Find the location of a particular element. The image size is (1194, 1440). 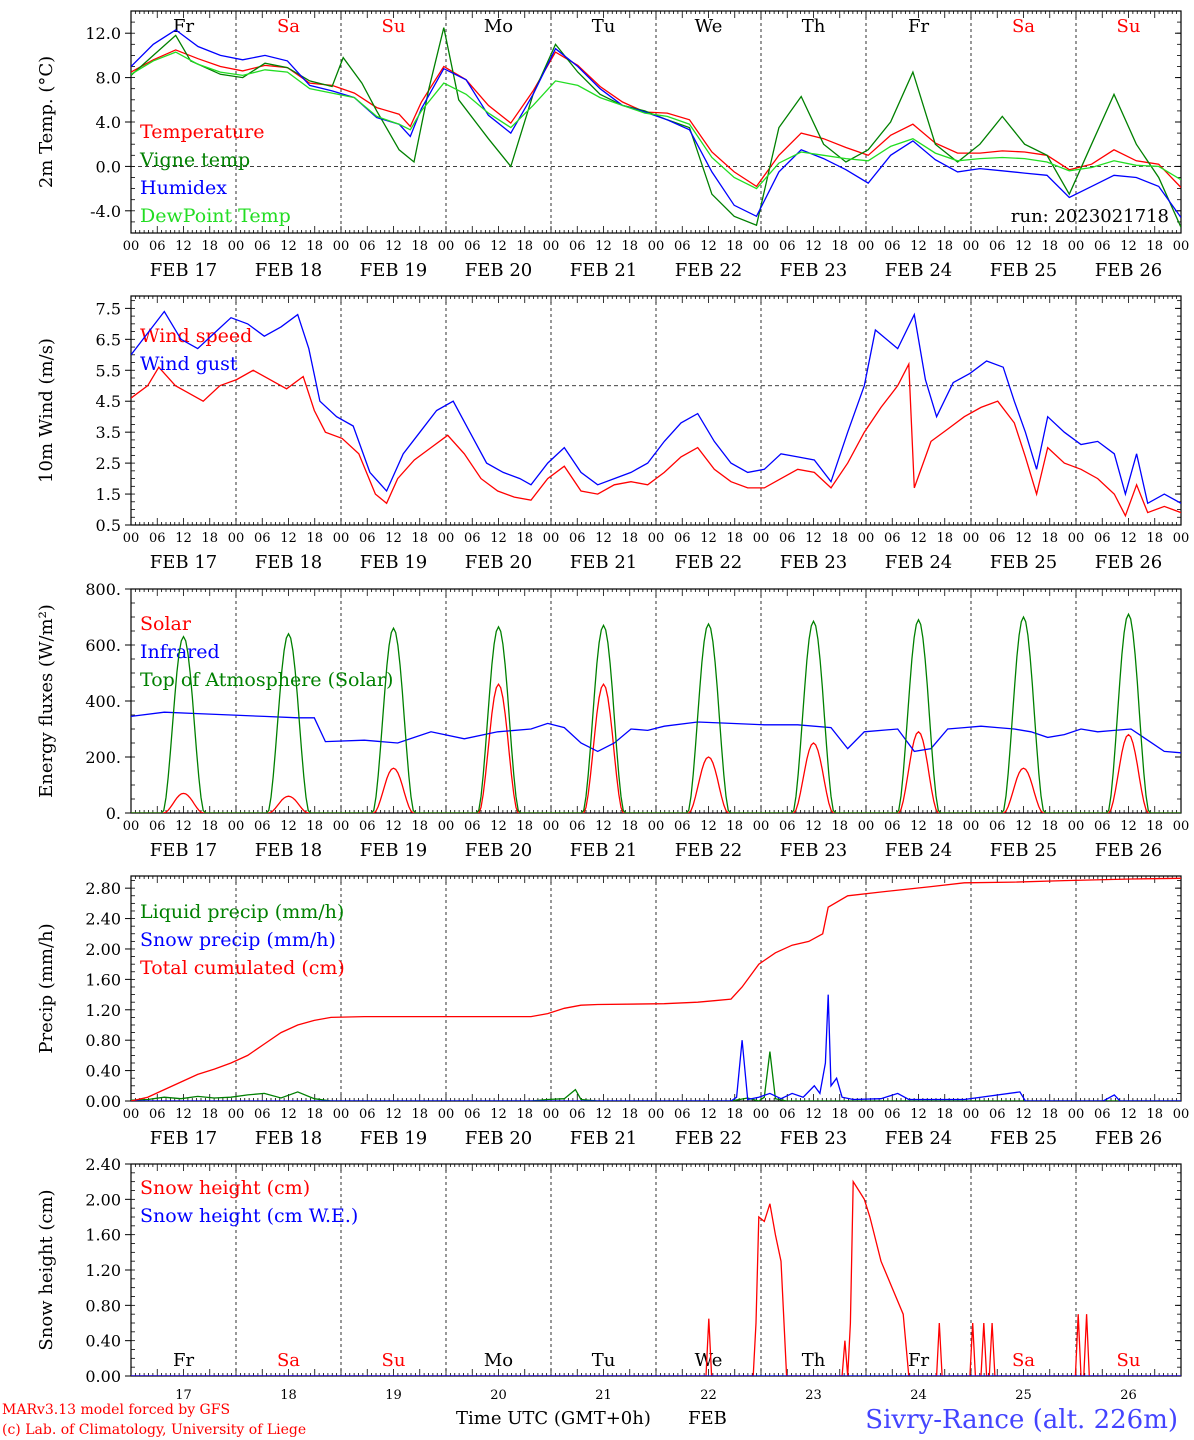

y-axis-label: Precip (mm/h) is located at coordinates (46, 988).